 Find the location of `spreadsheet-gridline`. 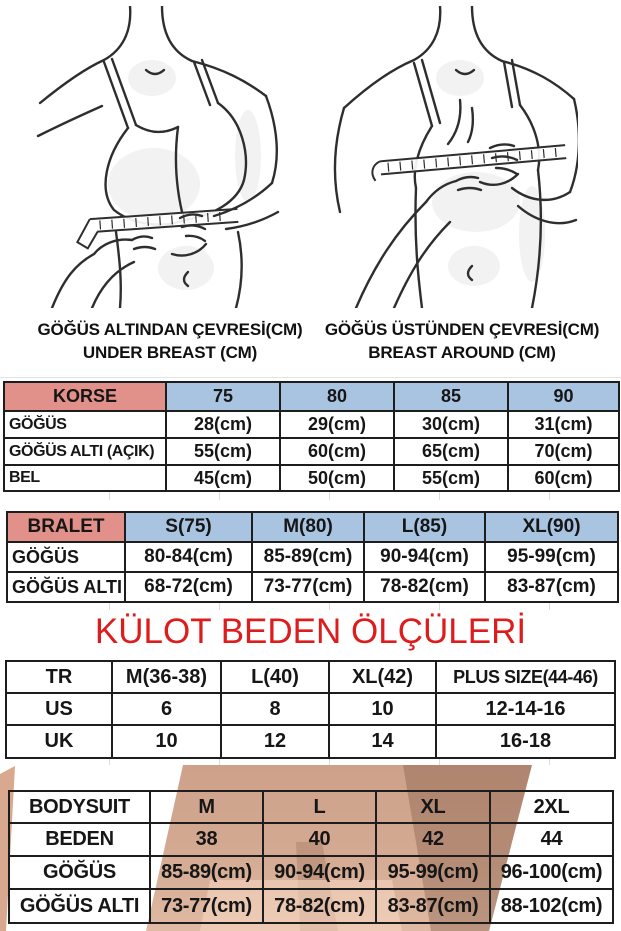

spreadsheet-gridline is located at coordinates (310, 377).